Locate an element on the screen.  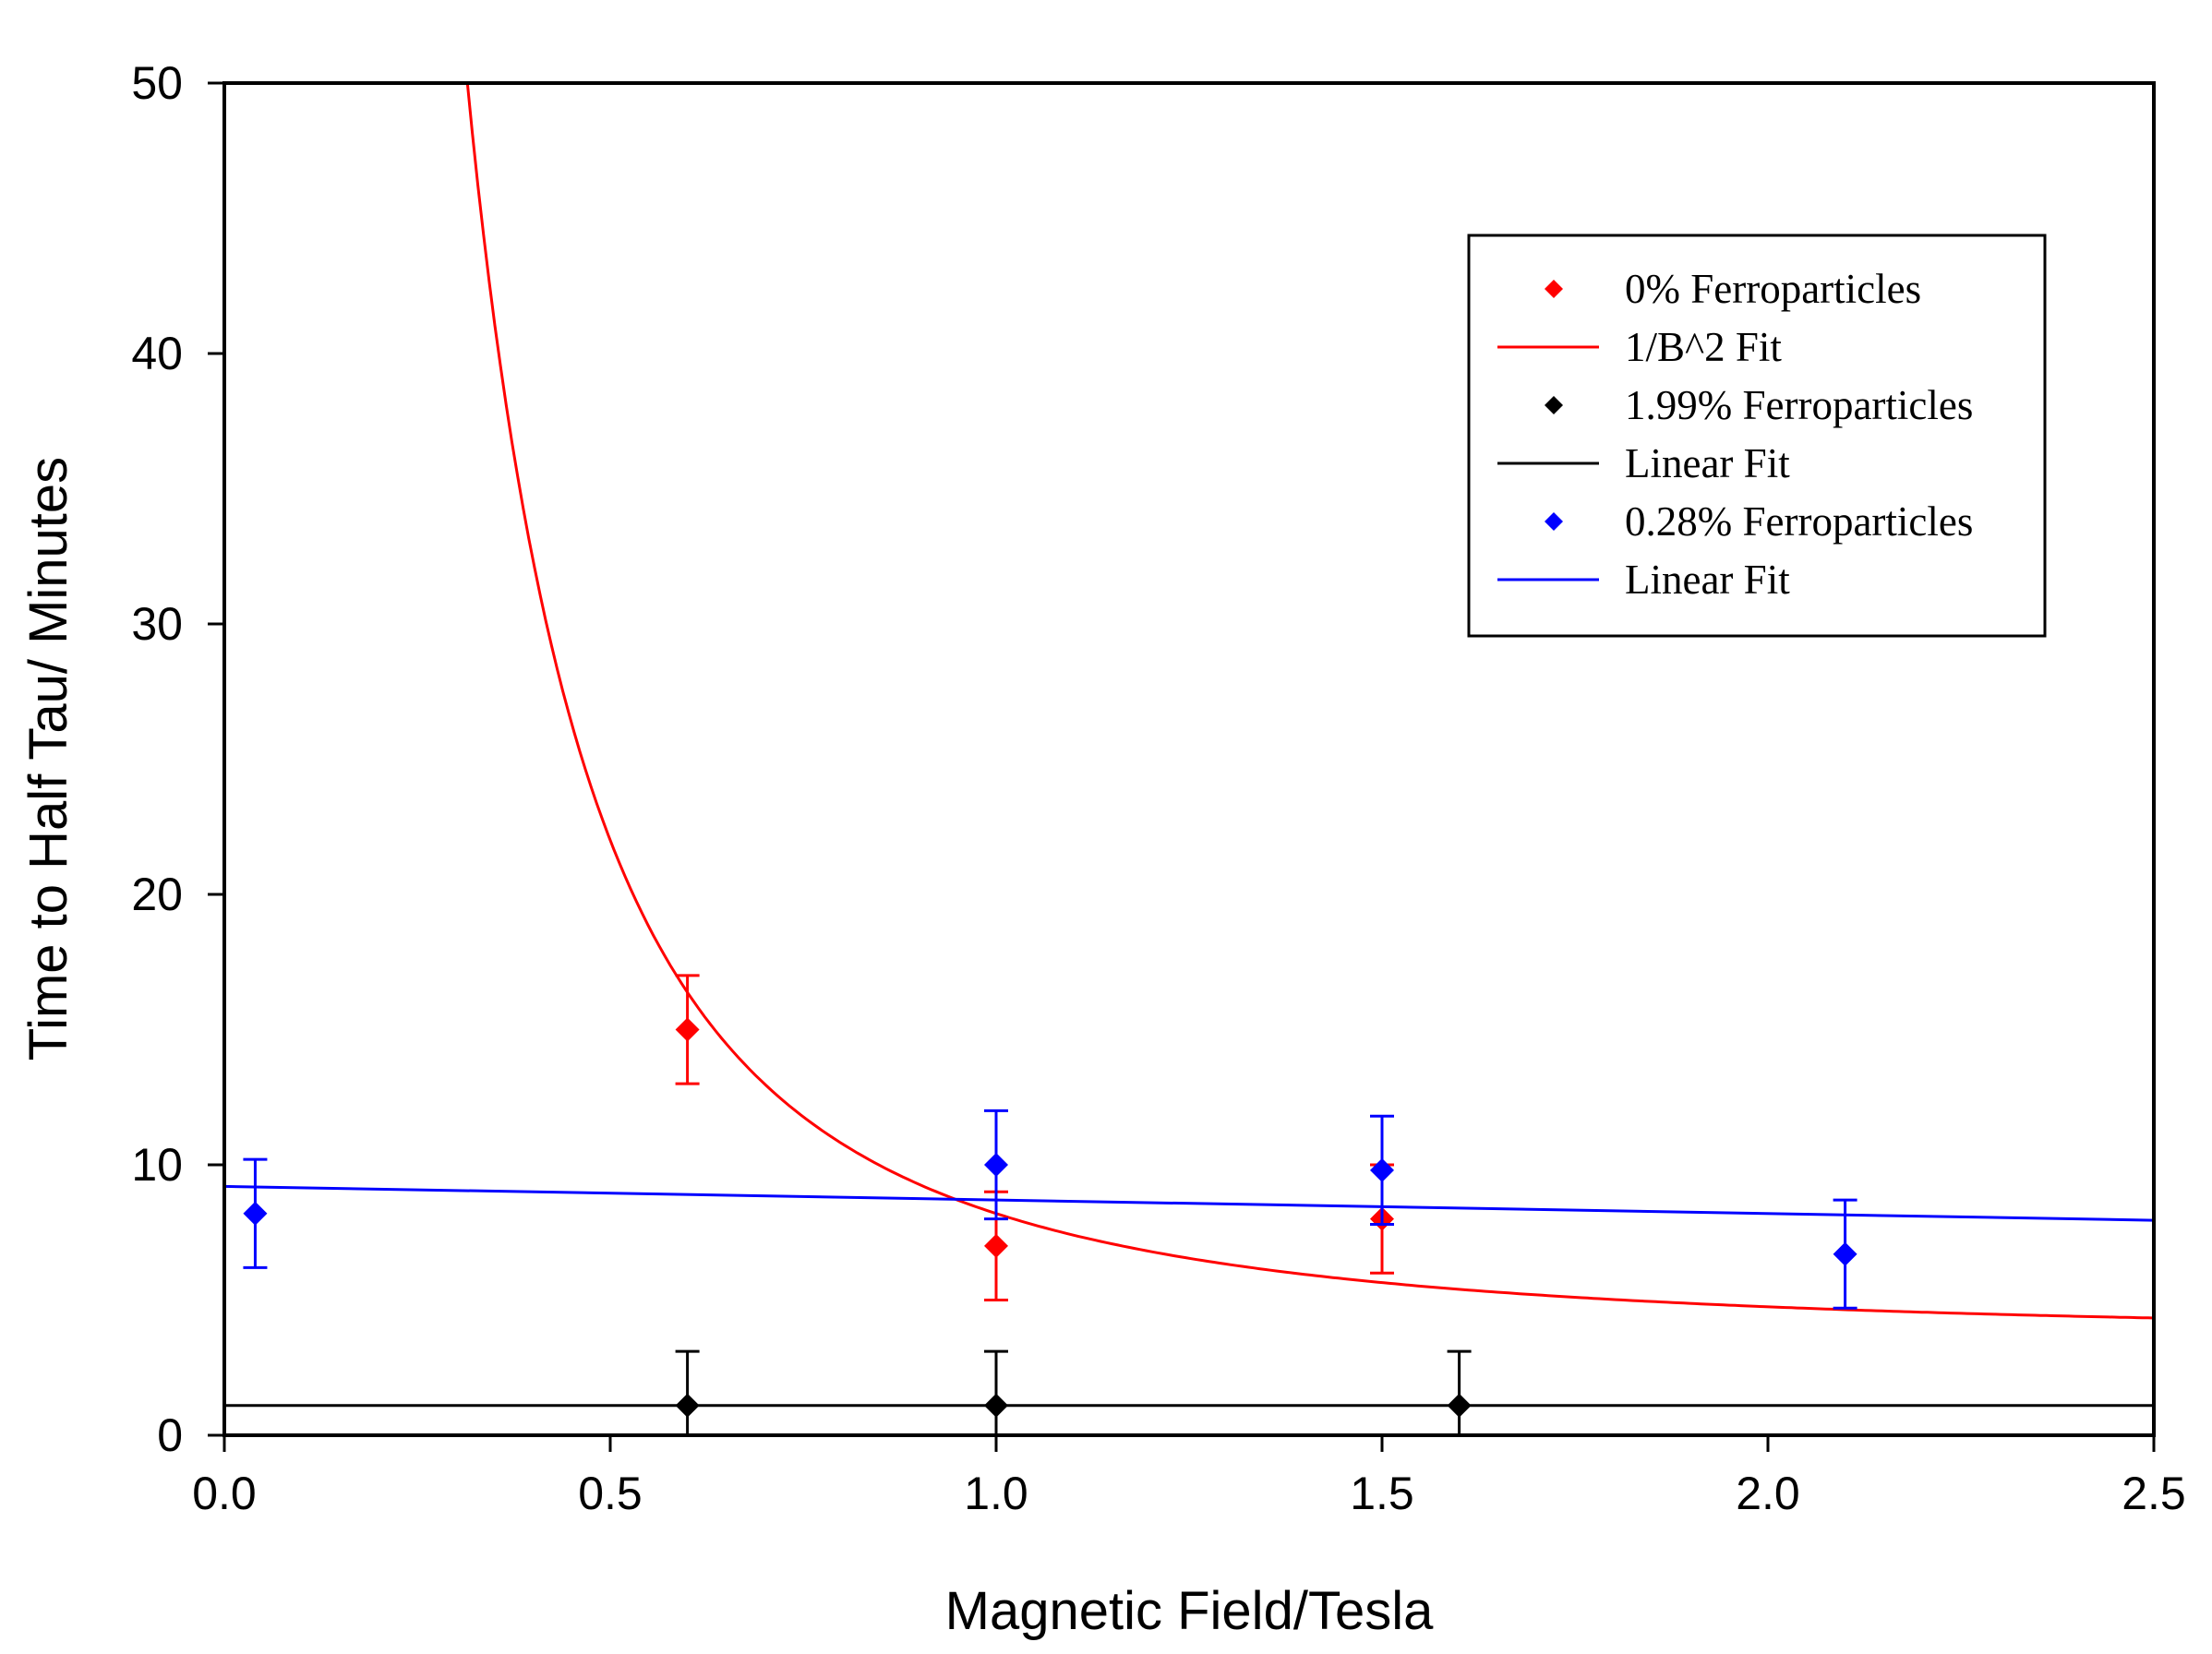
legend-box is located at coordinates (1757, 436).